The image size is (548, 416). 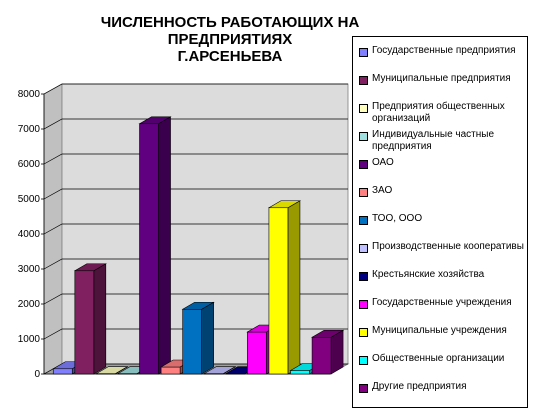 What do you see at coordinates (29, 129) in the screenshot?
I see `y-tick-label: 7000` at bounding box center [29, 129].